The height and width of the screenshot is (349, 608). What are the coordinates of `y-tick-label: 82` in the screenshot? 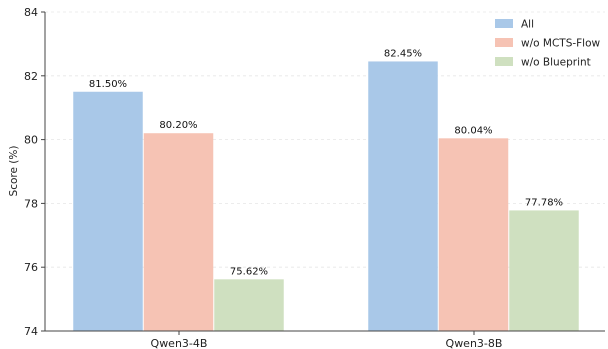 It's located at (31, 76).